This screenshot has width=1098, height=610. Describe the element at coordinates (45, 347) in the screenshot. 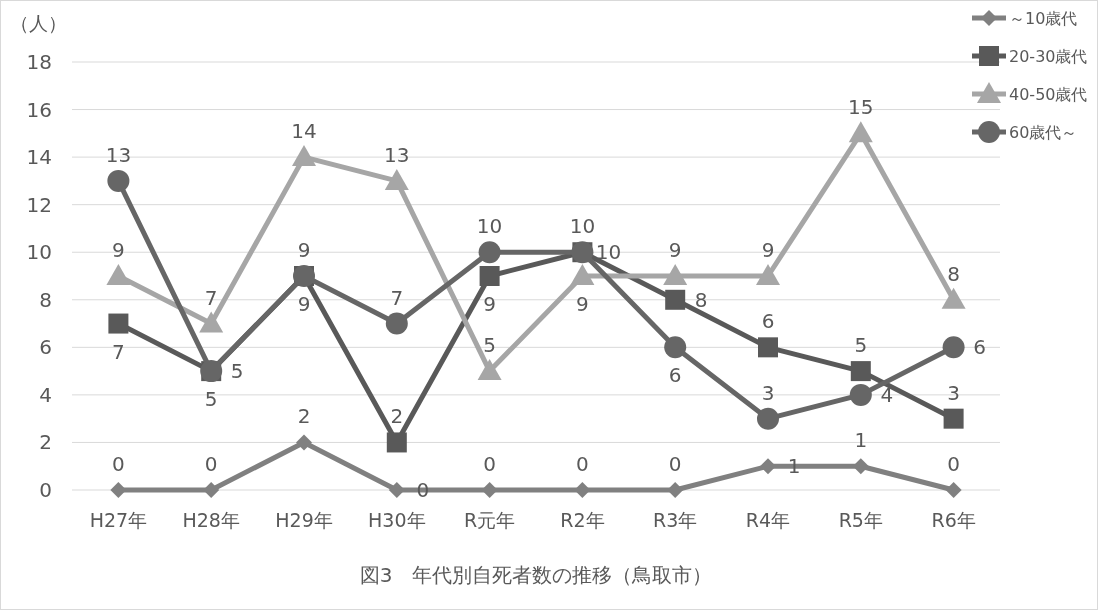

I see `y-tick-label: 6` at that location.